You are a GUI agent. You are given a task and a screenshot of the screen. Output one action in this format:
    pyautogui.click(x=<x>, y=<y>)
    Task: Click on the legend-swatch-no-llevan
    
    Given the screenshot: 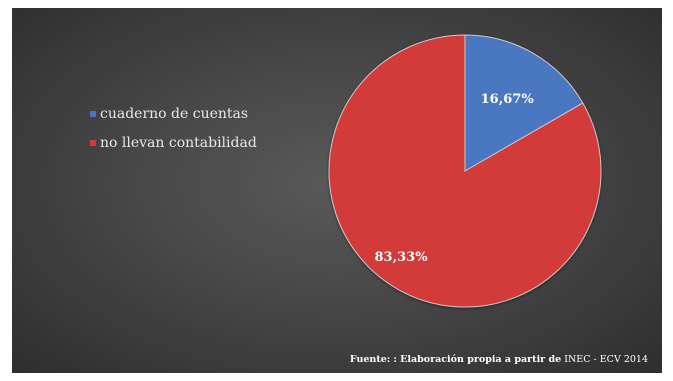 What is the action you would take?
    pyautogui.click(x=93, y=143)
    